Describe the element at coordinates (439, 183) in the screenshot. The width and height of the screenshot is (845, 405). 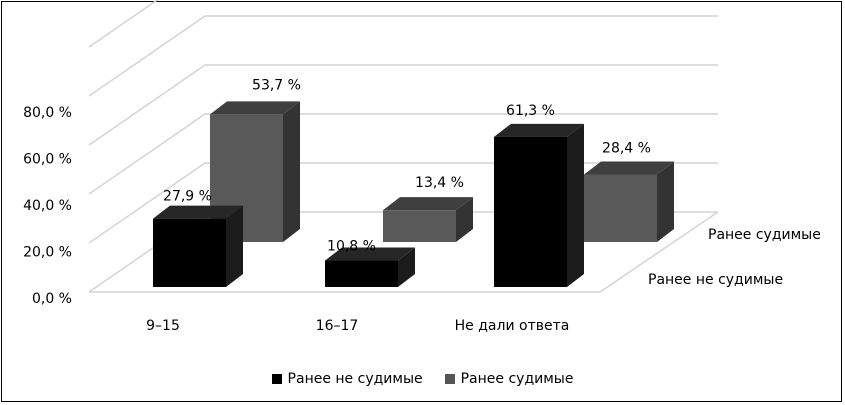
I see `data-label: 13,4 %` at that location.